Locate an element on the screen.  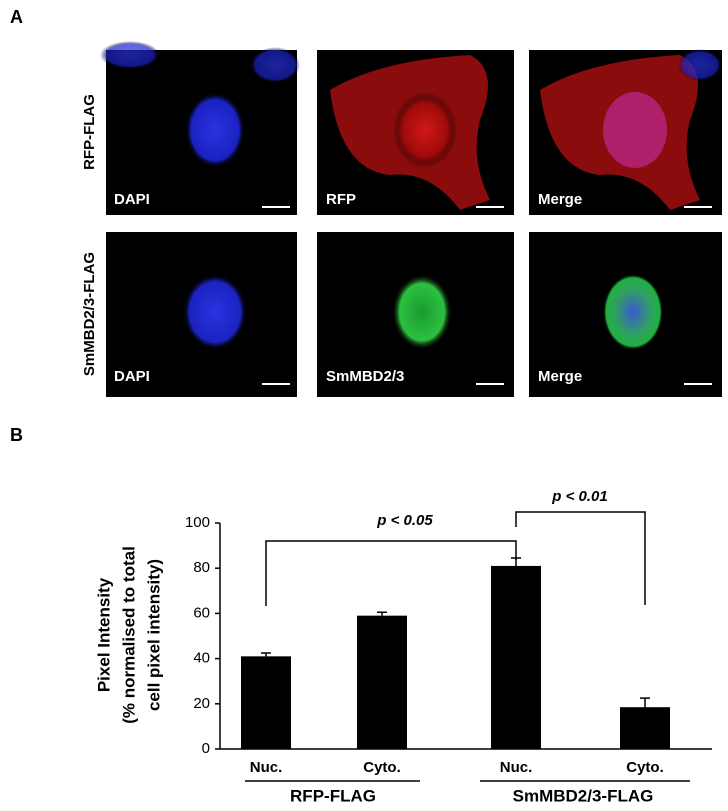
row-label: RFP-FLAG is located at coordinates (89, 132).